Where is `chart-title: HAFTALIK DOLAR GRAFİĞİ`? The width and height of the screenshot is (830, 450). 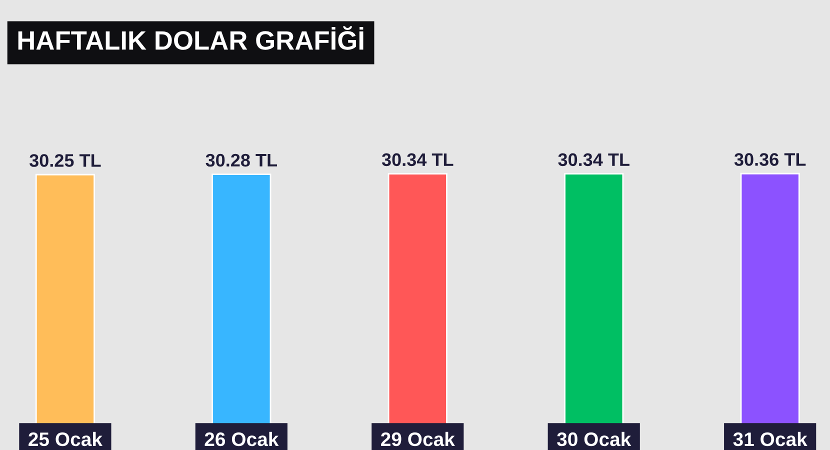 chart-title: HAFTALIK DOLAR GRAFİĞİ is located at coordinates (191, 38).